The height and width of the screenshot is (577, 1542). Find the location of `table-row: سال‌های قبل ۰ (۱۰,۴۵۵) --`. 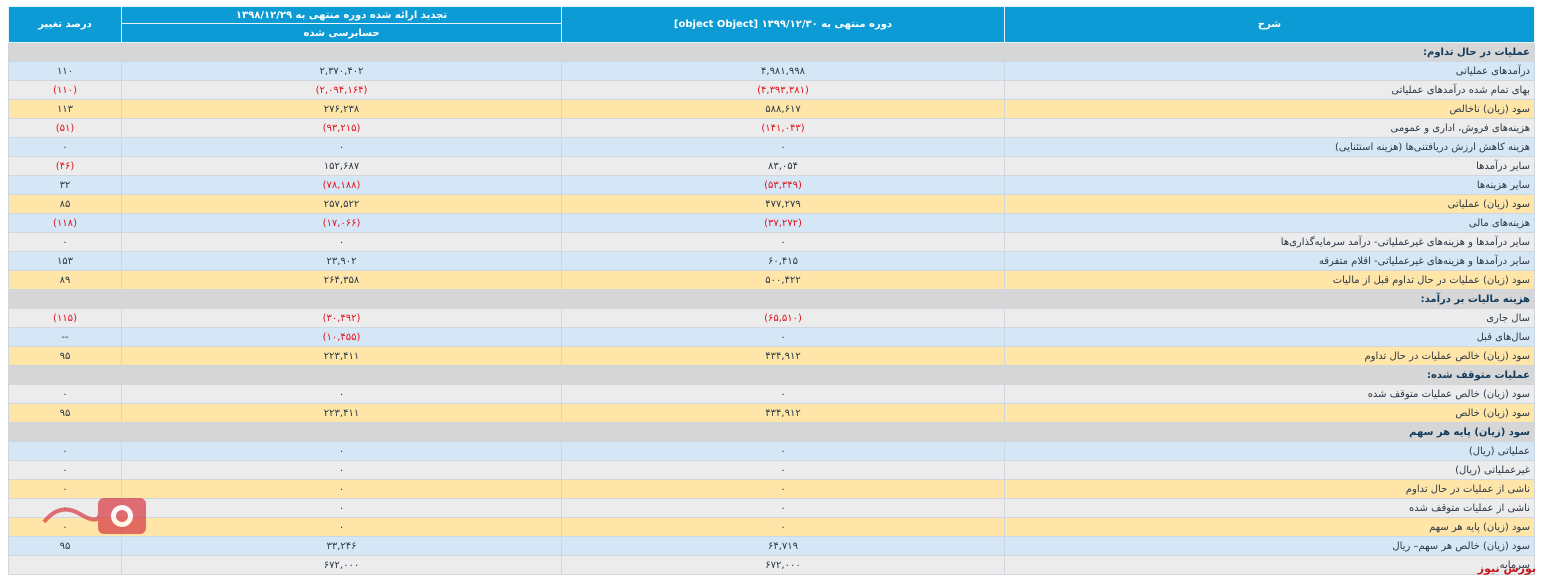

table-row: سال‌های قبل ۰ (۱۰,۴۵۵) -- is located at coordinates (771, 337).